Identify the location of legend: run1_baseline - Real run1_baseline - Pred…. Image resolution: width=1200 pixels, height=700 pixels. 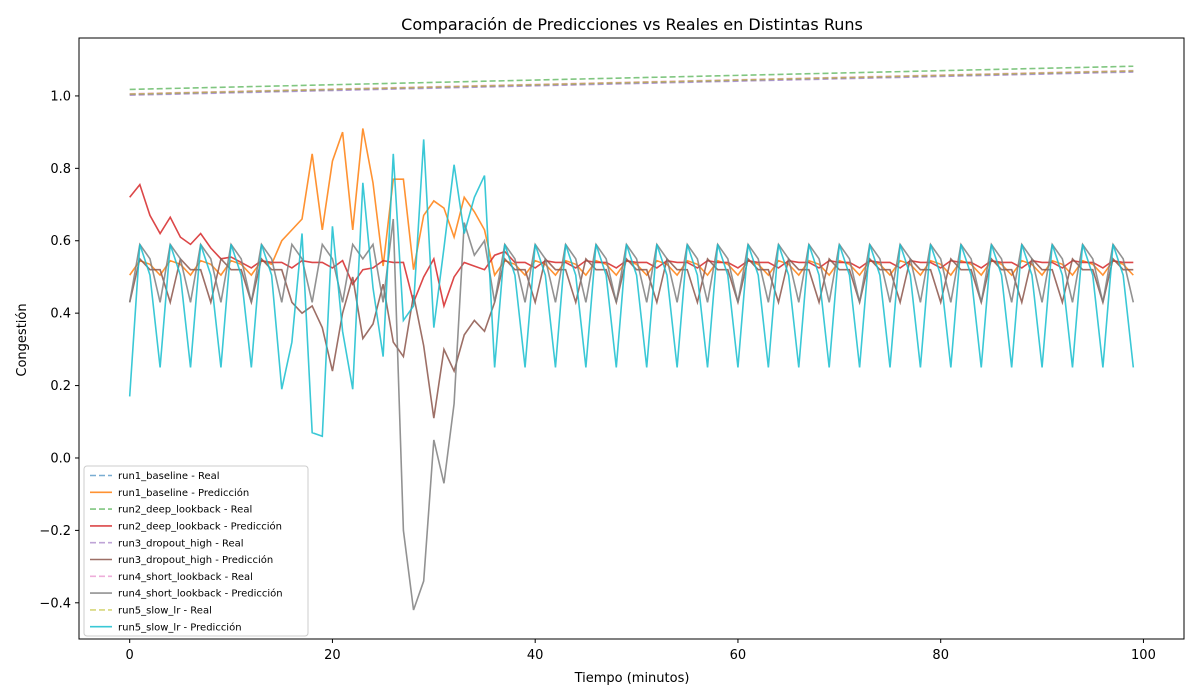
(196, 551).